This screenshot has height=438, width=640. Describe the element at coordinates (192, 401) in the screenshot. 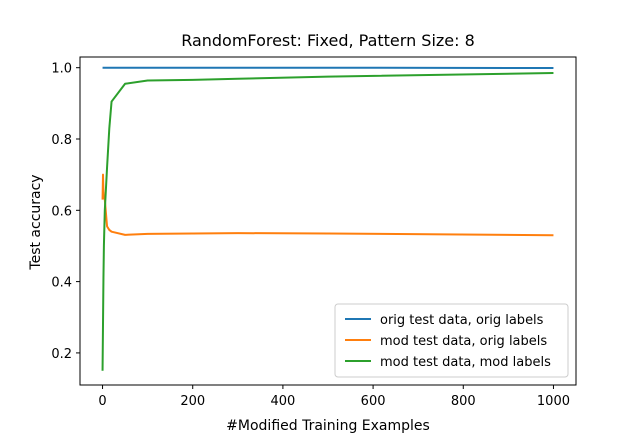

I see `x-tick-label: 200` at that location.